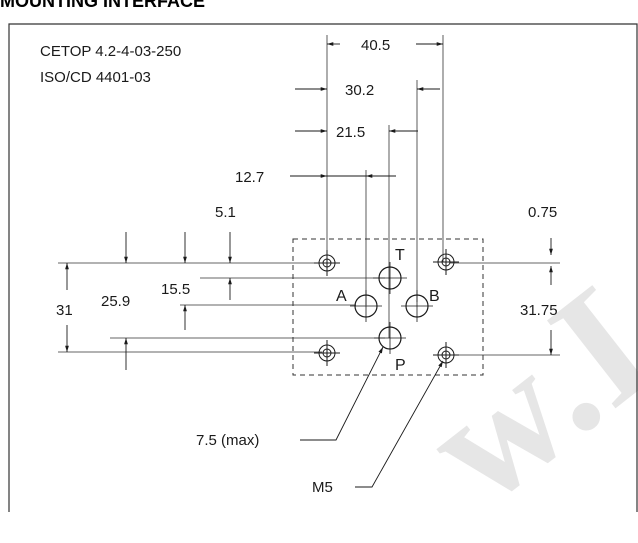  Describe the element at coordinates (539, 310) in the screenshot. I see `dim-31-75-label: 31.75` at that location.